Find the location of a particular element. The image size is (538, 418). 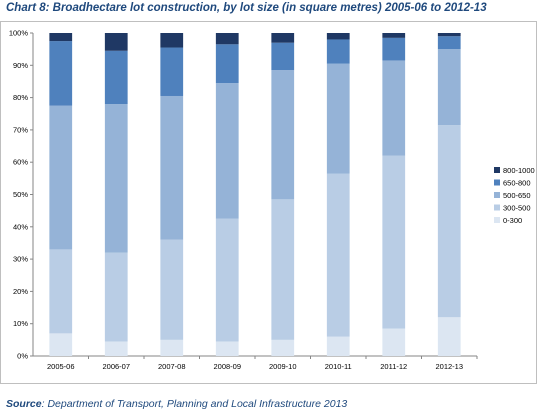

legend-label: 650-800 is located at coordinates (517, 183).